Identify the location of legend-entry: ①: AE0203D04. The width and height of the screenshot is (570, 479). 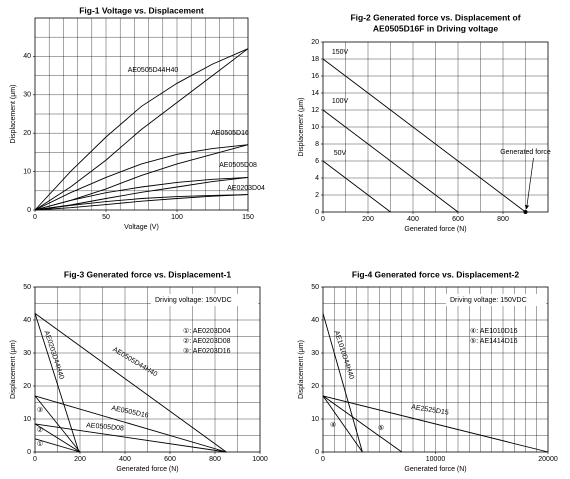
(207, 331).